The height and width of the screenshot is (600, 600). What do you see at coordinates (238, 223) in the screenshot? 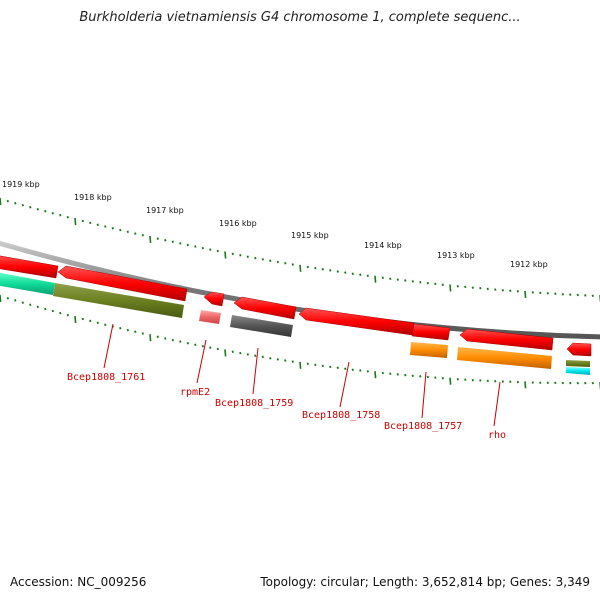
I see `kbp-label-1916: 1916 kbp` at bounding box center [238, 223].